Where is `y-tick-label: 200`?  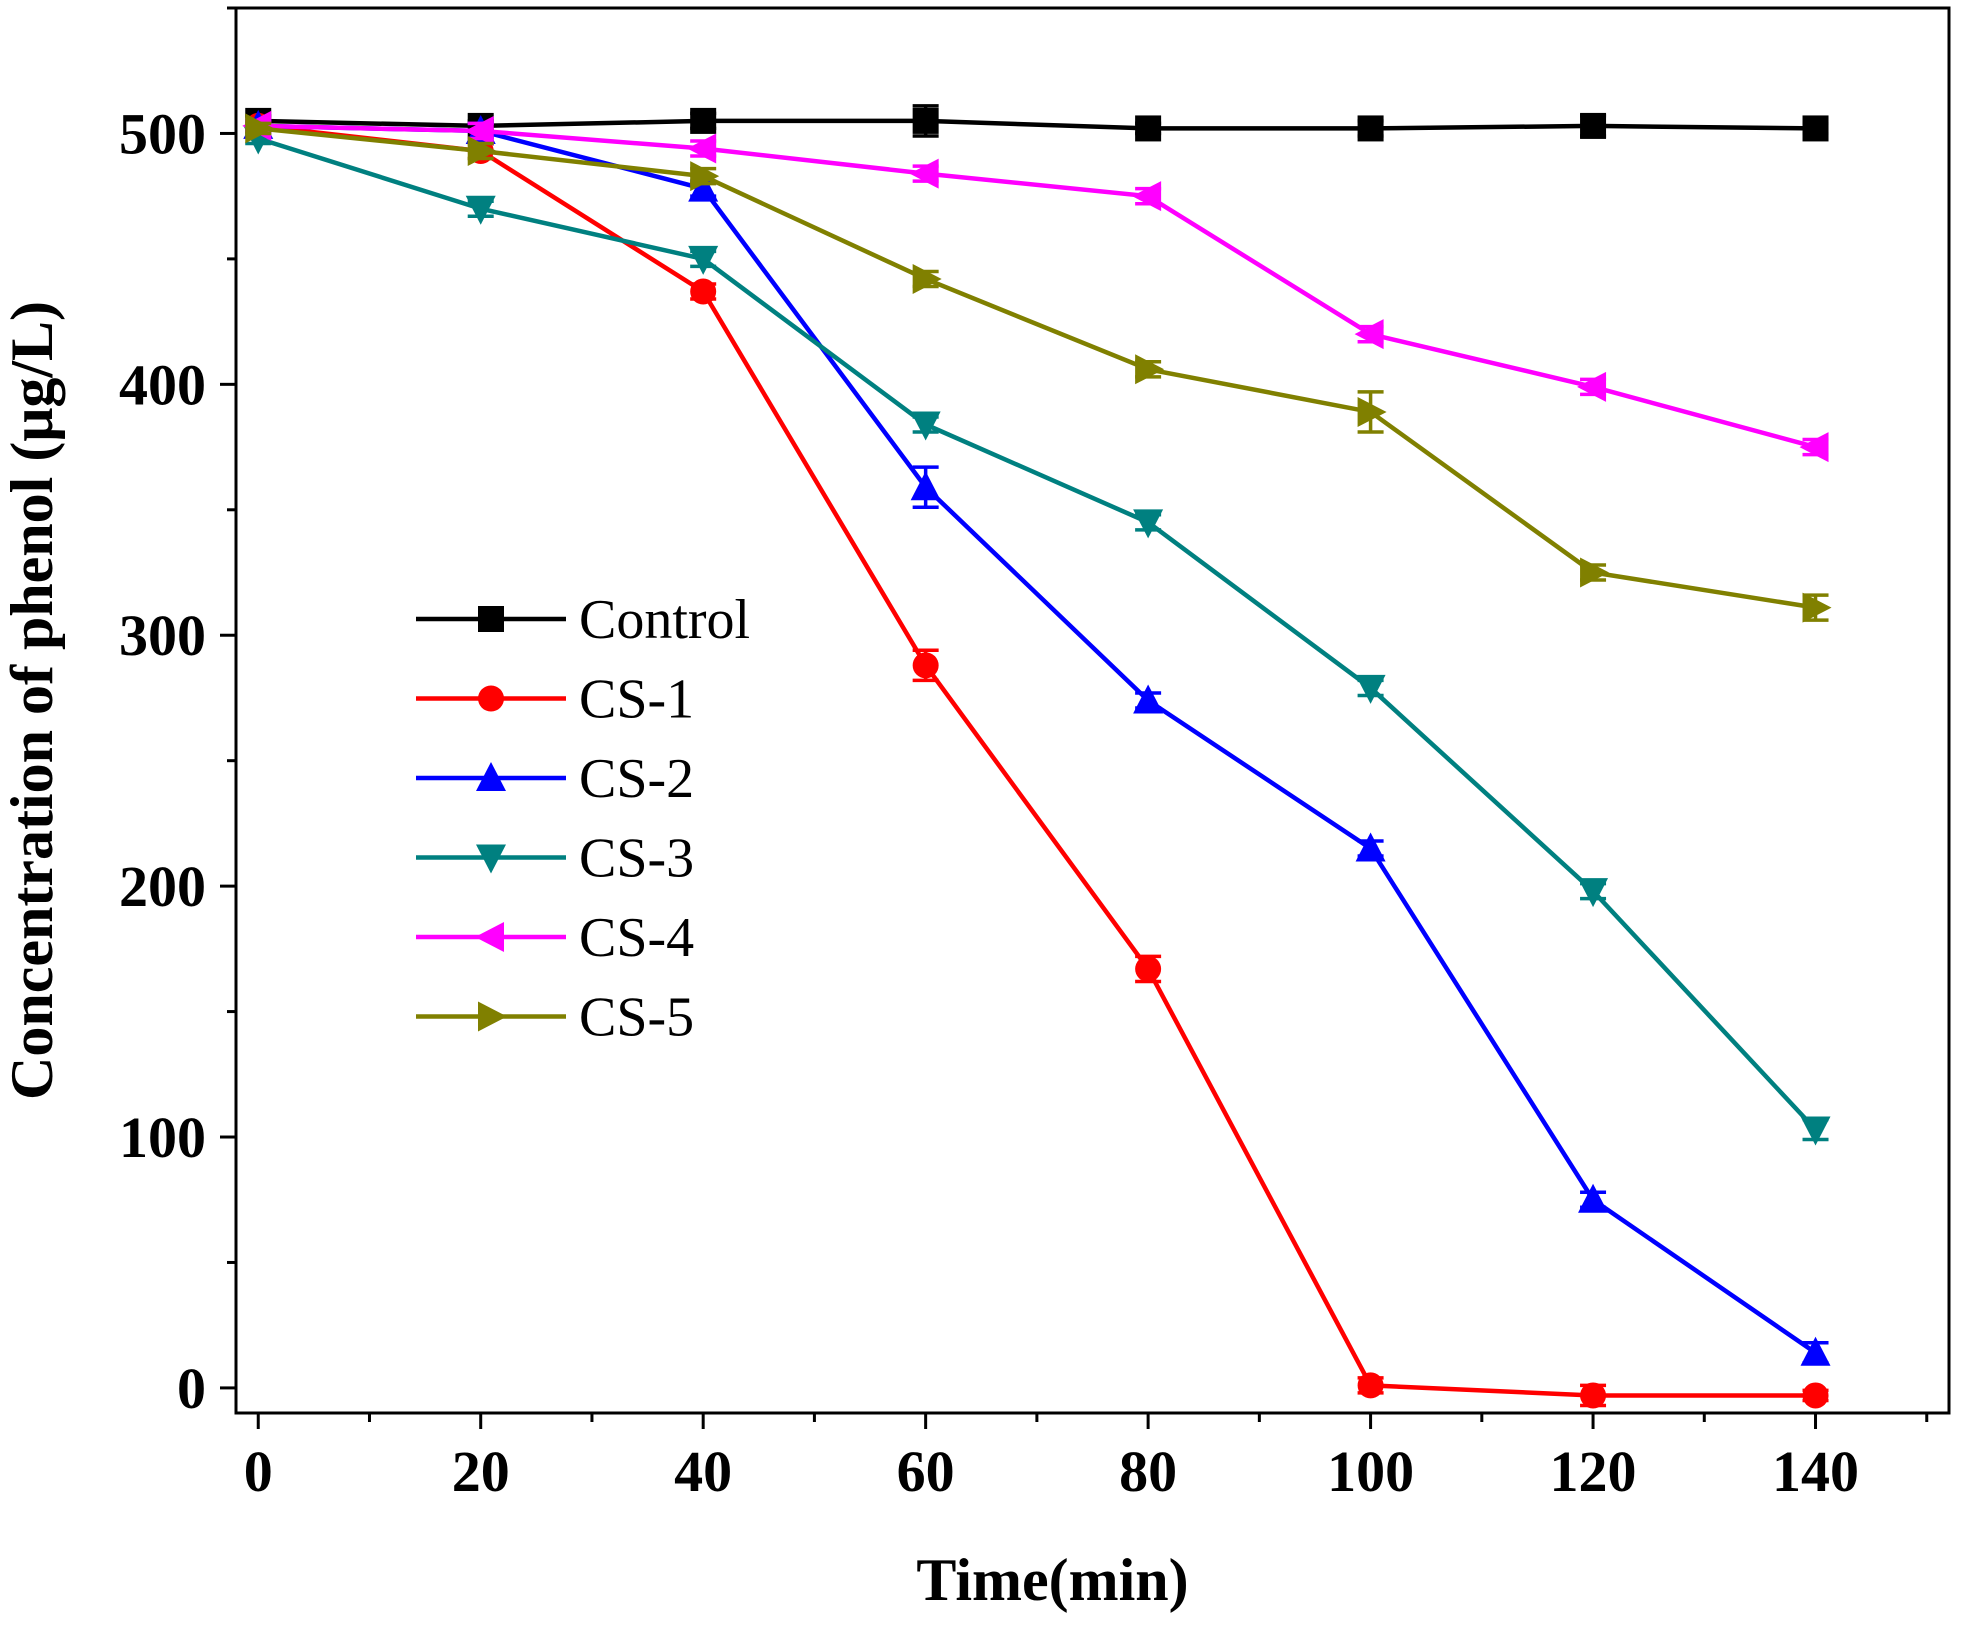
y-tick-label: 200 is located at coordinates (162, 886).